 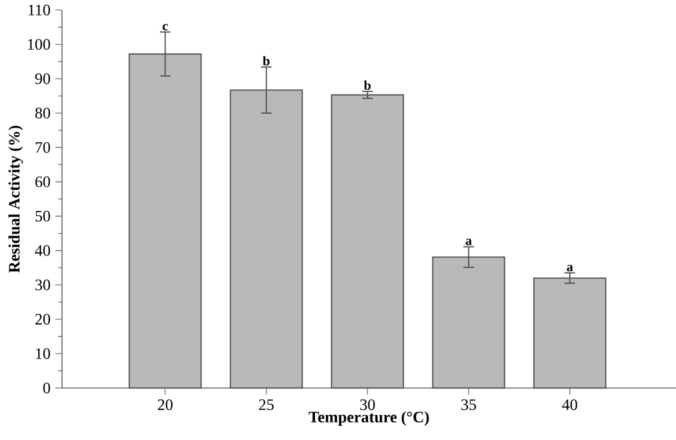 What do you see at coordinates (570, 404) in the screenshot?
I see `x-tick-label: 40` at bounding box center [570, 404].